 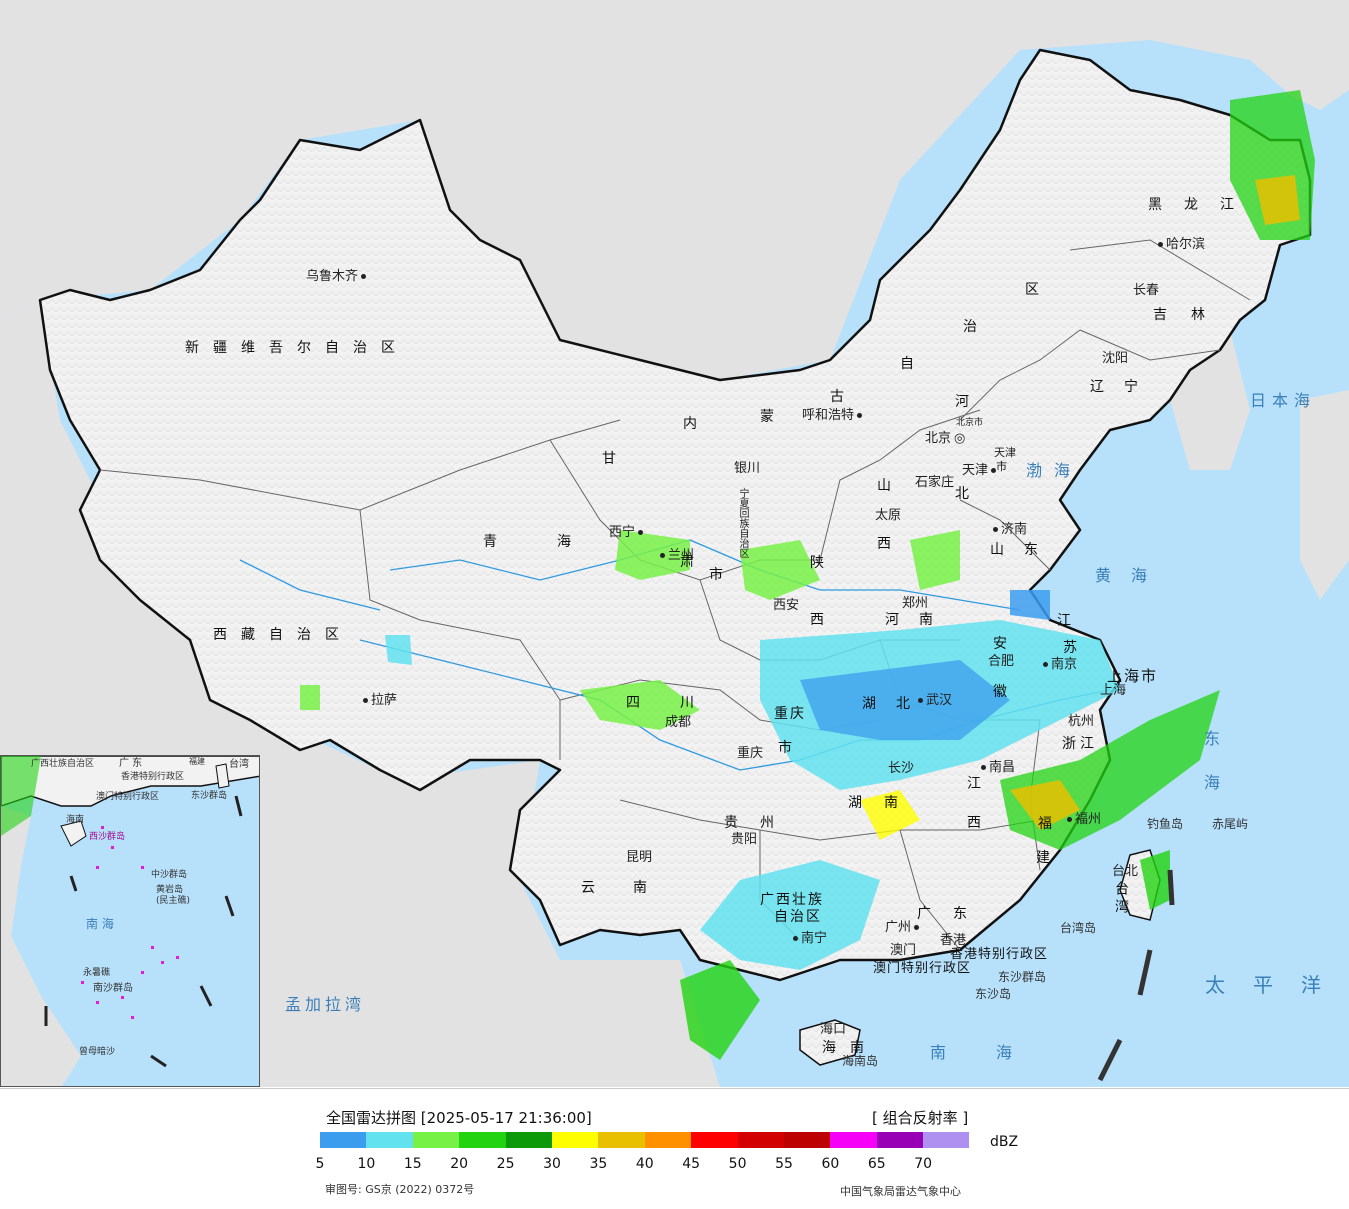 I want to click on city-nanchang: 南昌, so click(x=996, y=767).